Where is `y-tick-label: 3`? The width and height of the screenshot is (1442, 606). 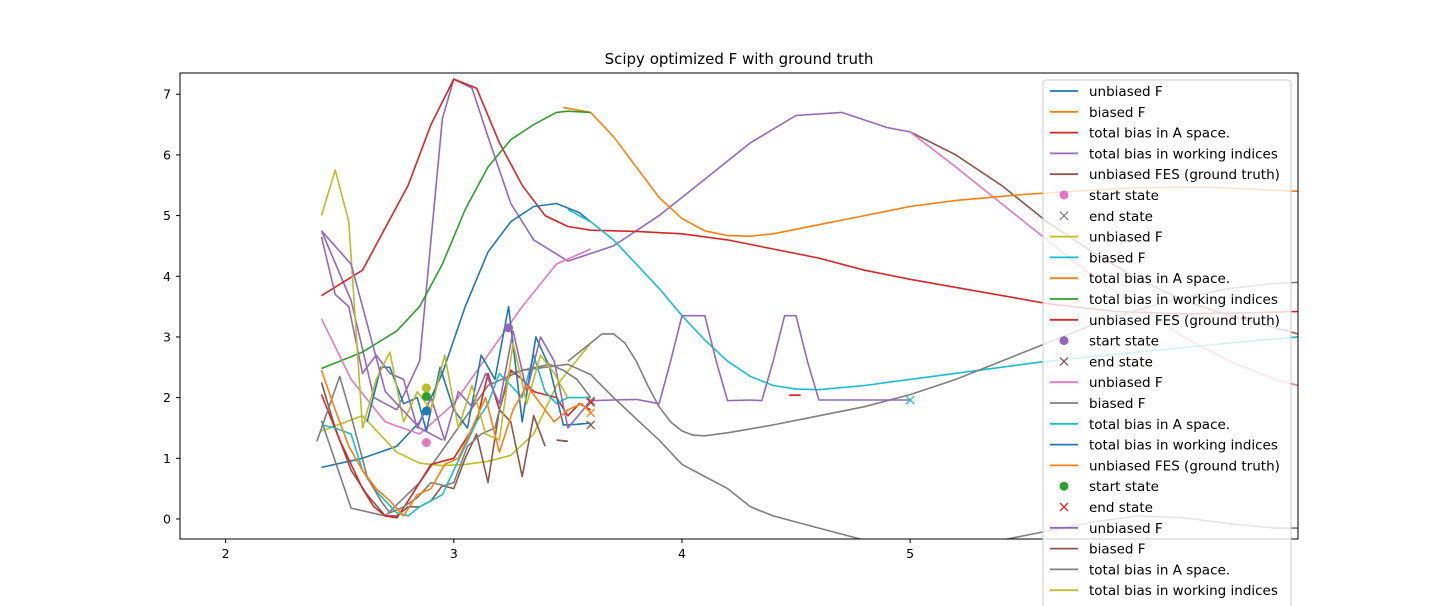
y-tick-label: 3 is located at coordinates (167, 336).